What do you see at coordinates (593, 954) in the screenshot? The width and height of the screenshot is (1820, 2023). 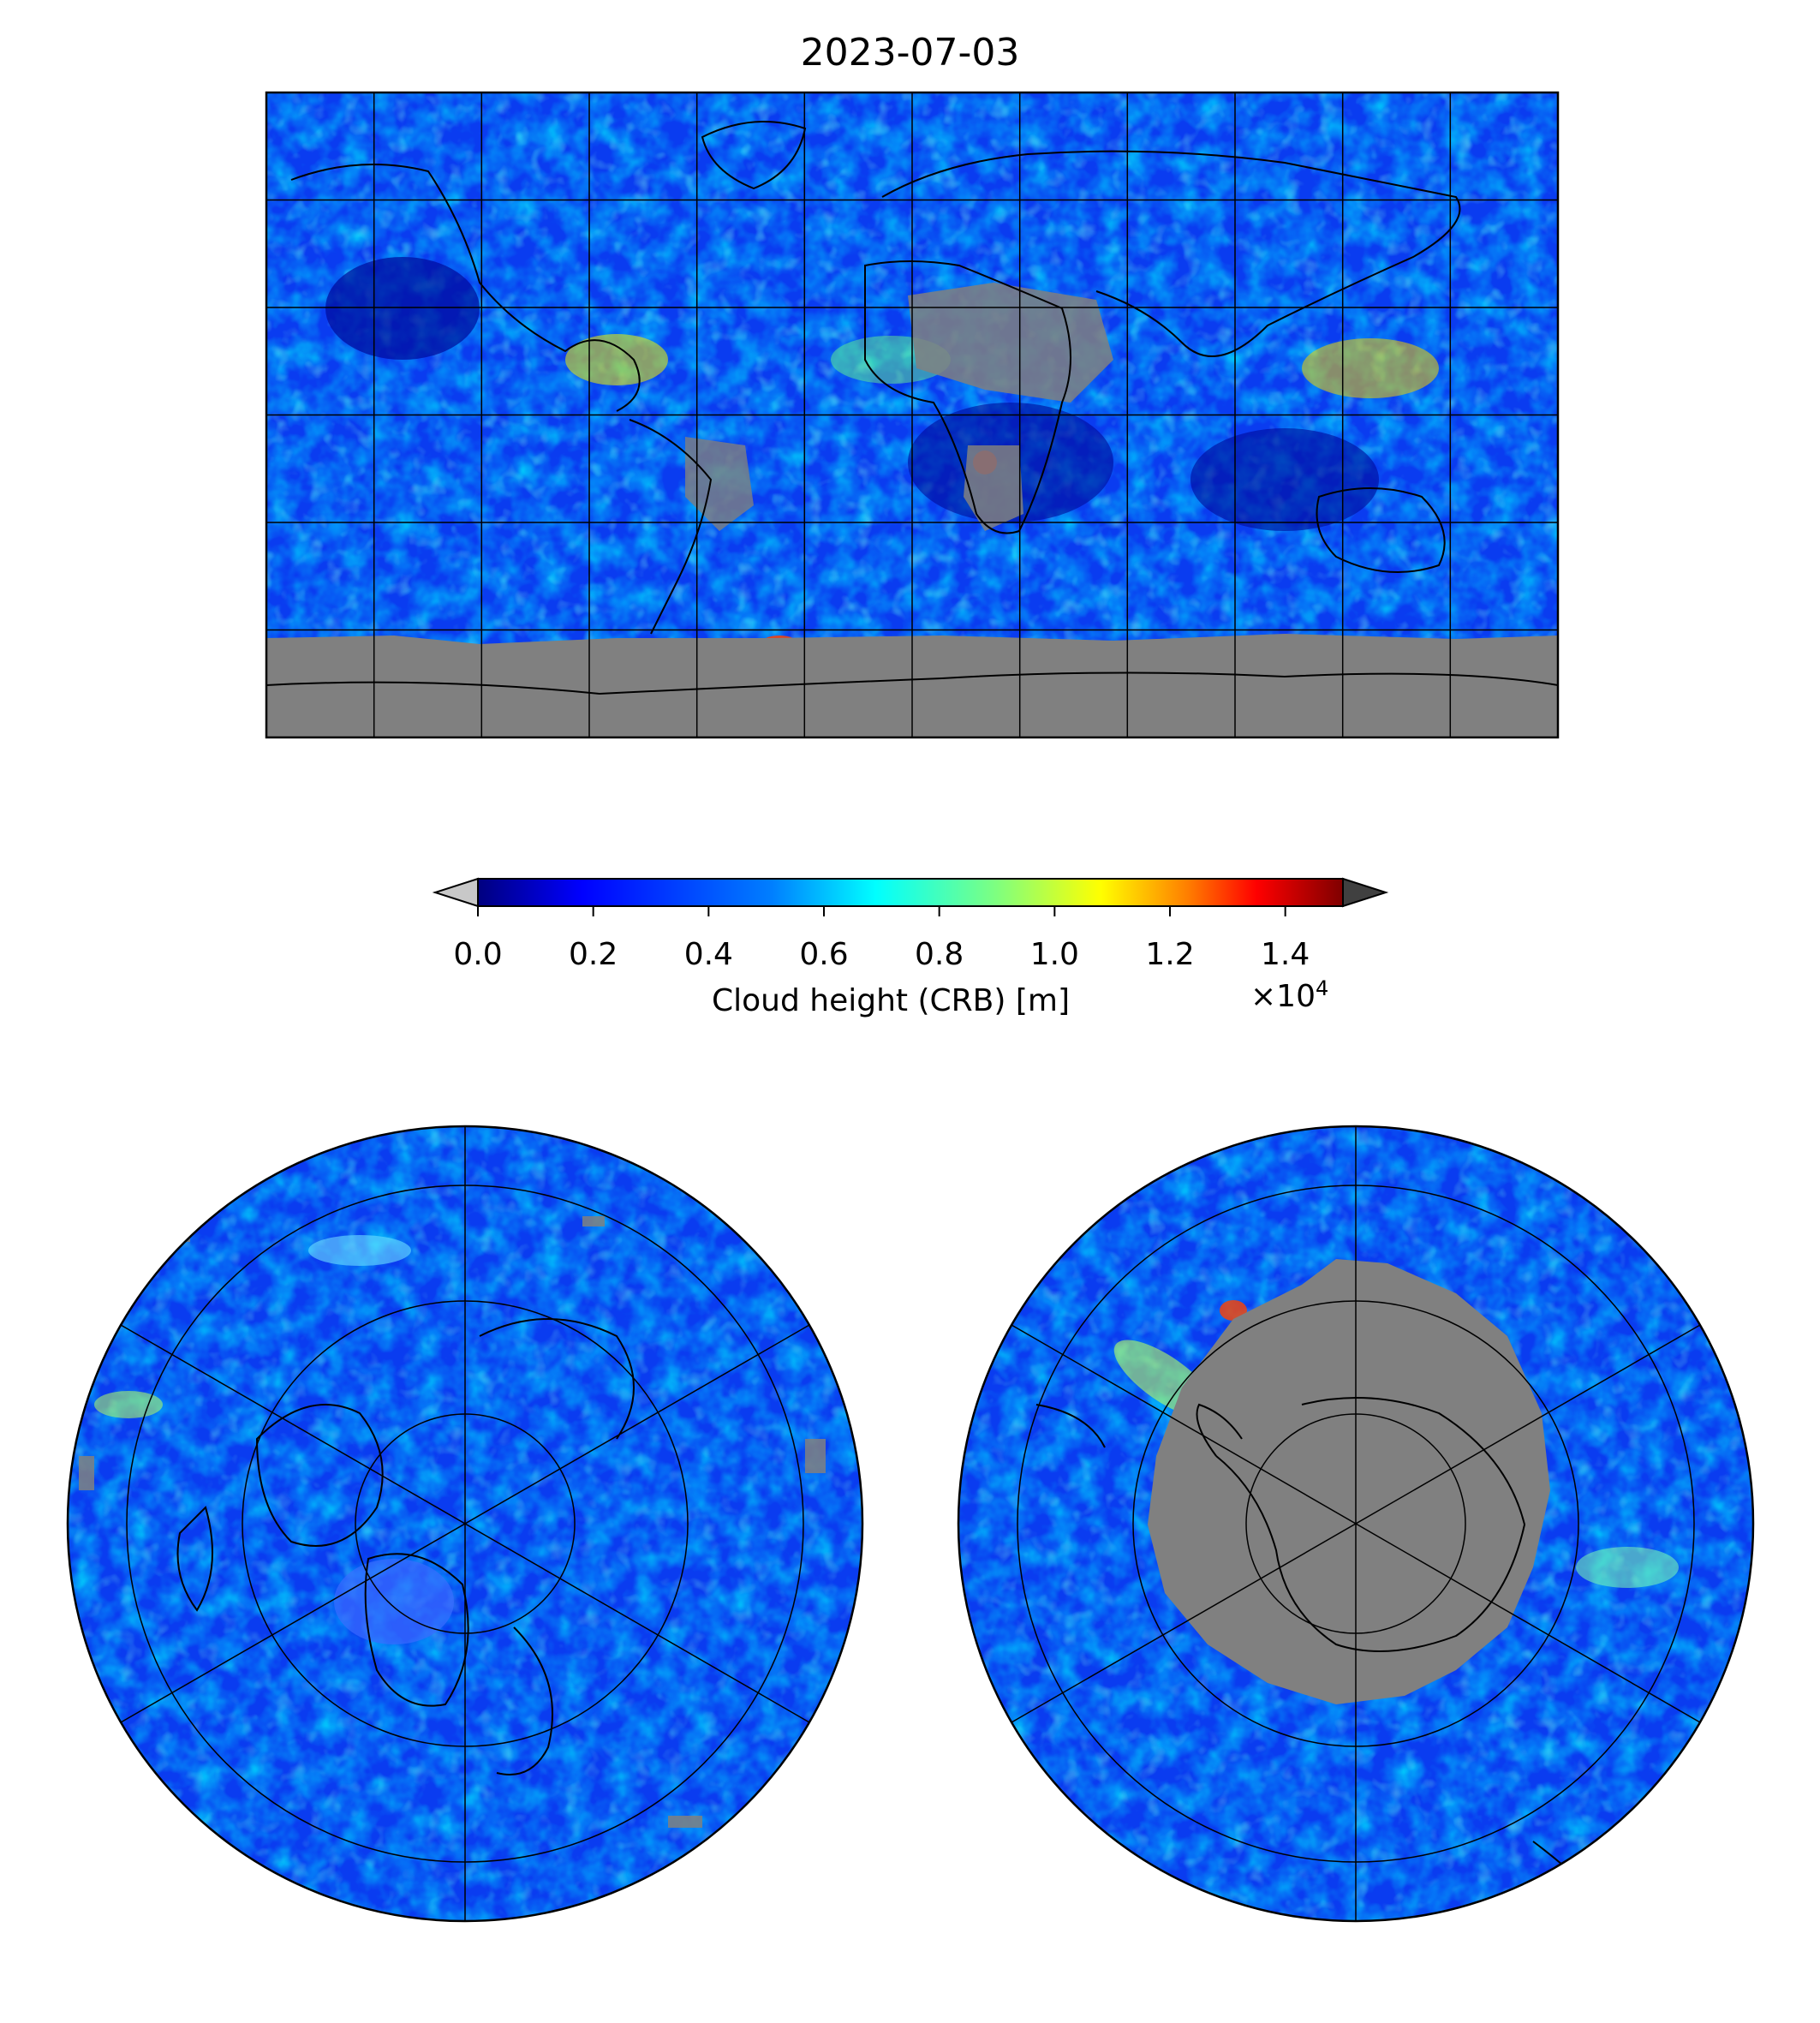 I see `colorbar-tick-label: 0.2` at bounding box center [593, 954].